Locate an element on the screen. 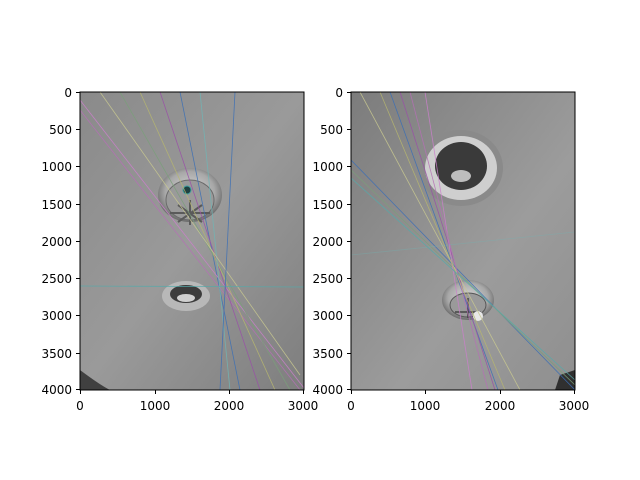  right-xtick-0: 0 is located at coordinates (351, 406).